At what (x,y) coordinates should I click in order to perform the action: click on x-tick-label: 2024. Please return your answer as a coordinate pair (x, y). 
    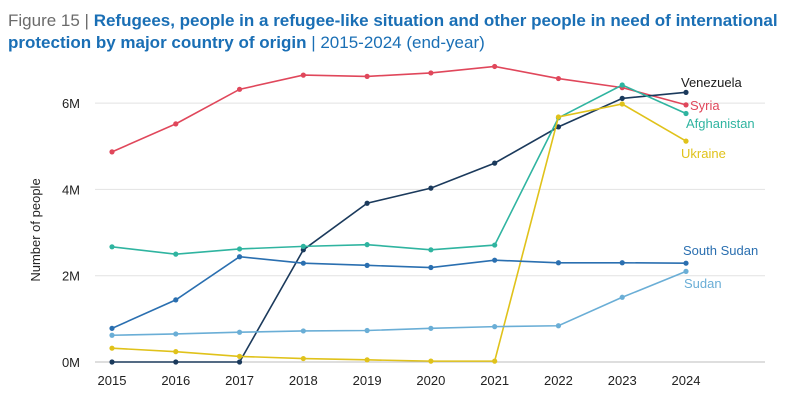
    Looking at the image, I should click on (686, 380).